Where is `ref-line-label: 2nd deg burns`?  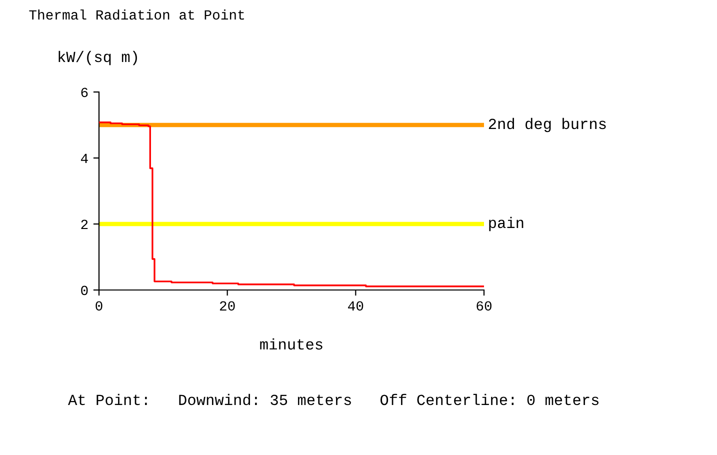 ref-line-label: 2nd deg burns is located at coordinates (547, 125).